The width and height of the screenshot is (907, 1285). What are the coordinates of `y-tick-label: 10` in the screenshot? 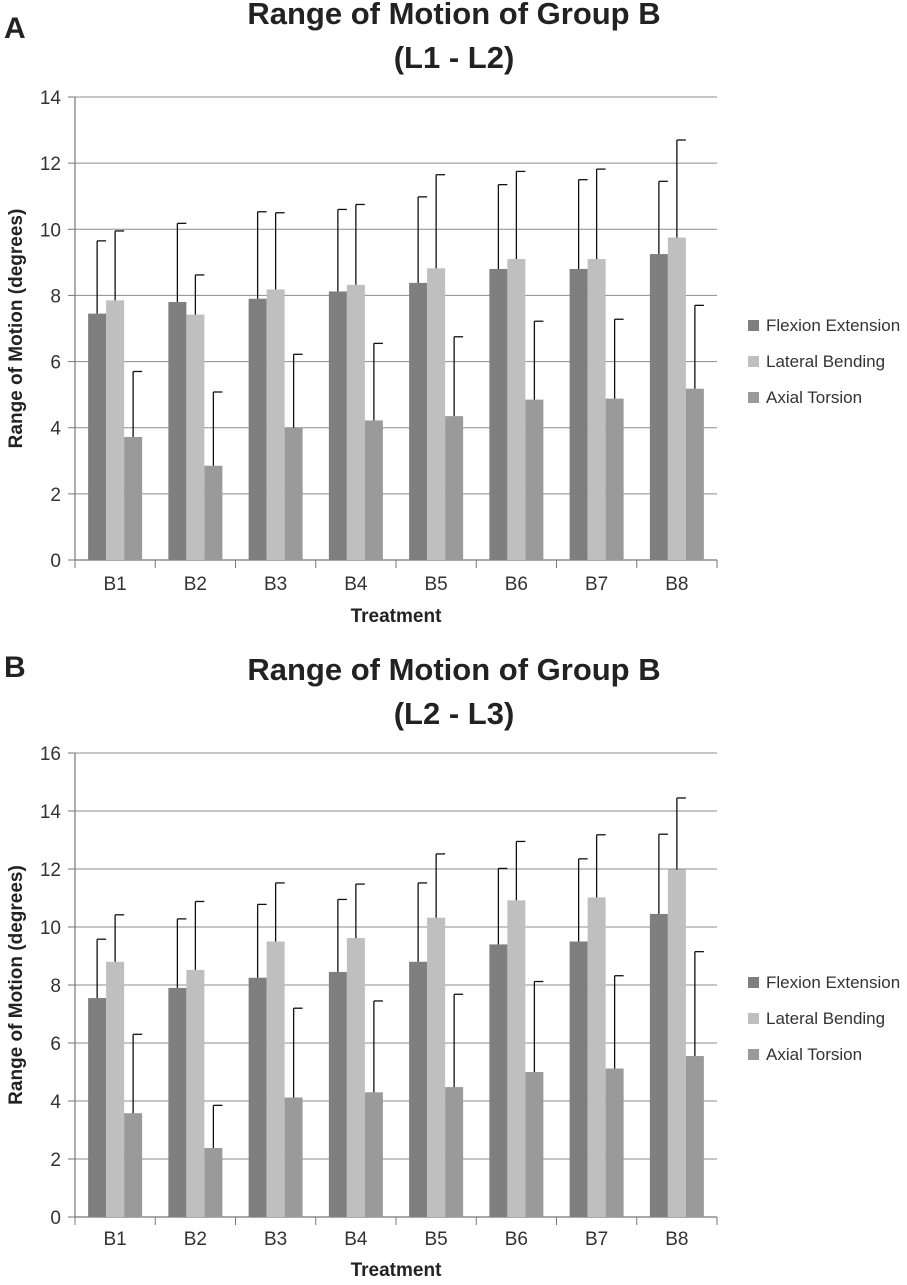 It's located at (50, 230).